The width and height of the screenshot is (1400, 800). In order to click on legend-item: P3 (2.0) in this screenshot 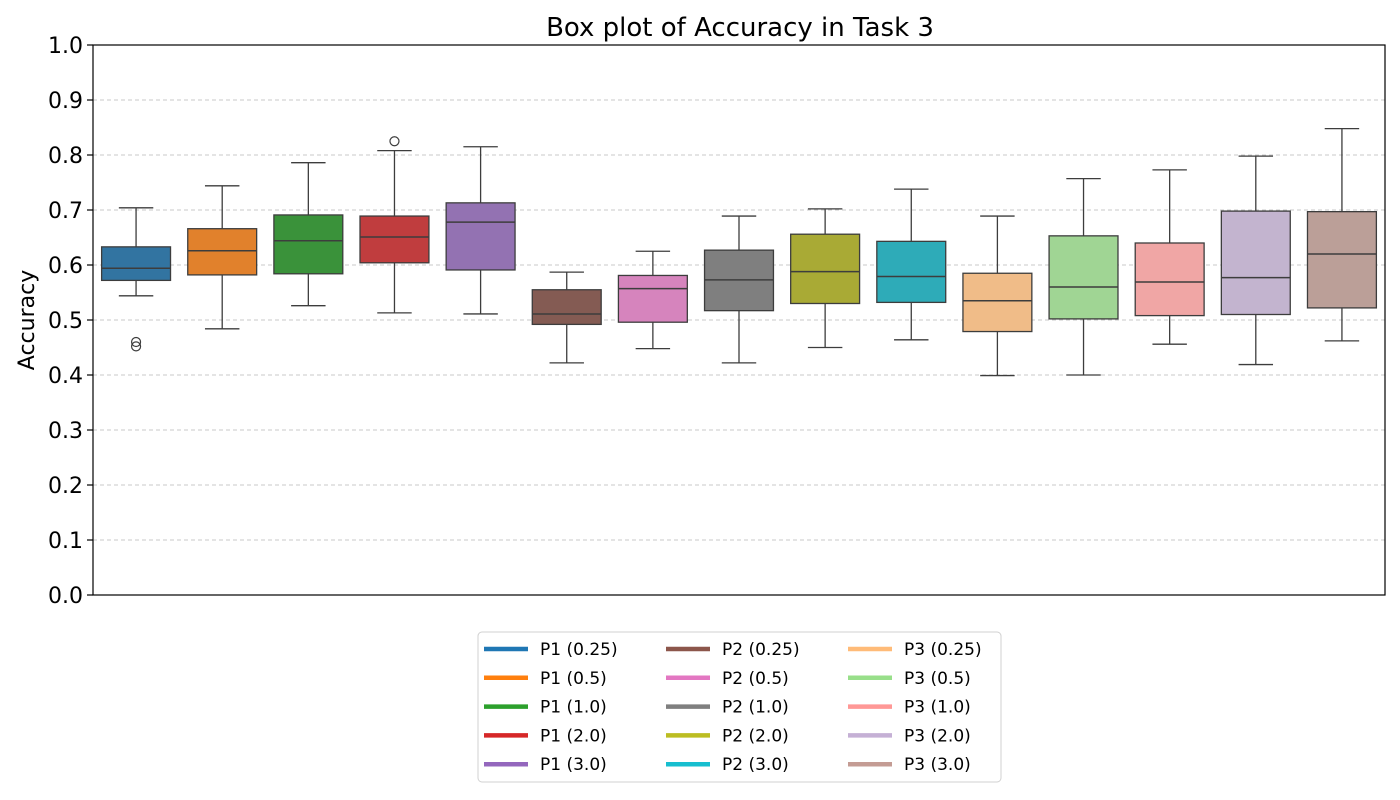, I will do `click(909, 736)`.